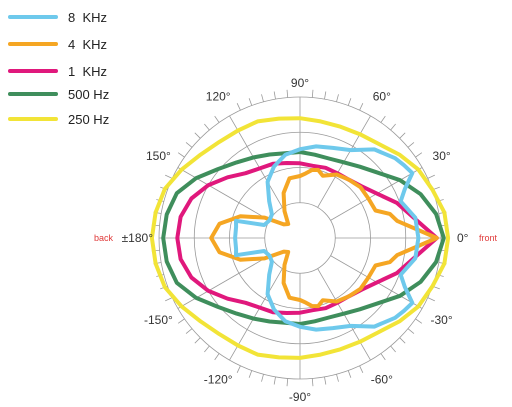  Describe the element at coordinates (89, 119) in the screenshot. I see `legend-label-250hz: 250 Hz` at that location.